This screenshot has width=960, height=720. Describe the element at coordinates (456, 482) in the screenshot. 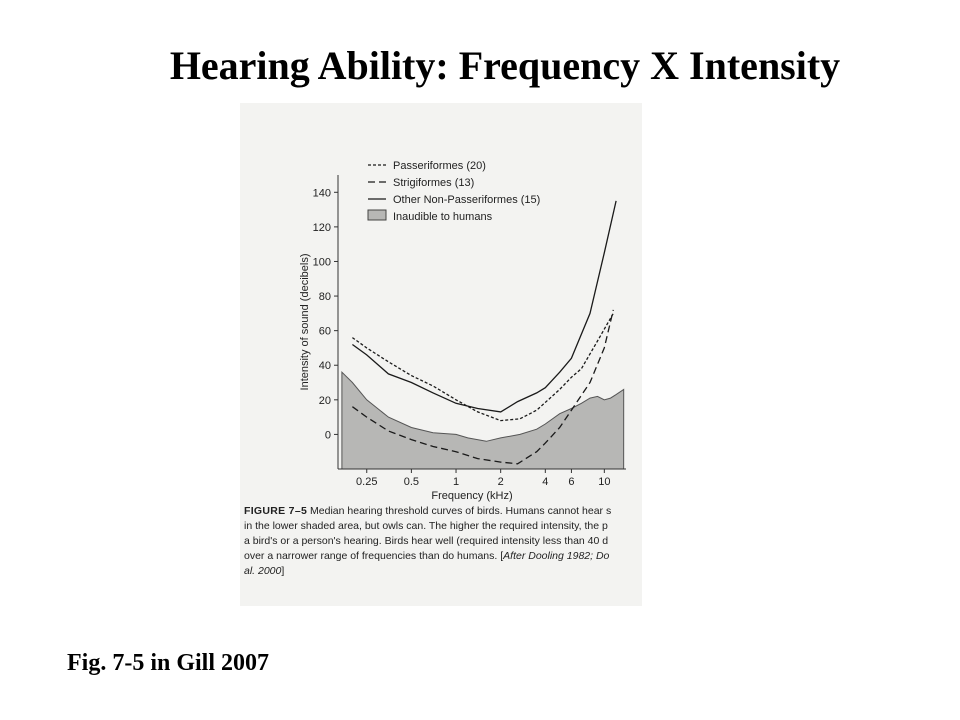

I see `x-tick-label: 1` at that location.